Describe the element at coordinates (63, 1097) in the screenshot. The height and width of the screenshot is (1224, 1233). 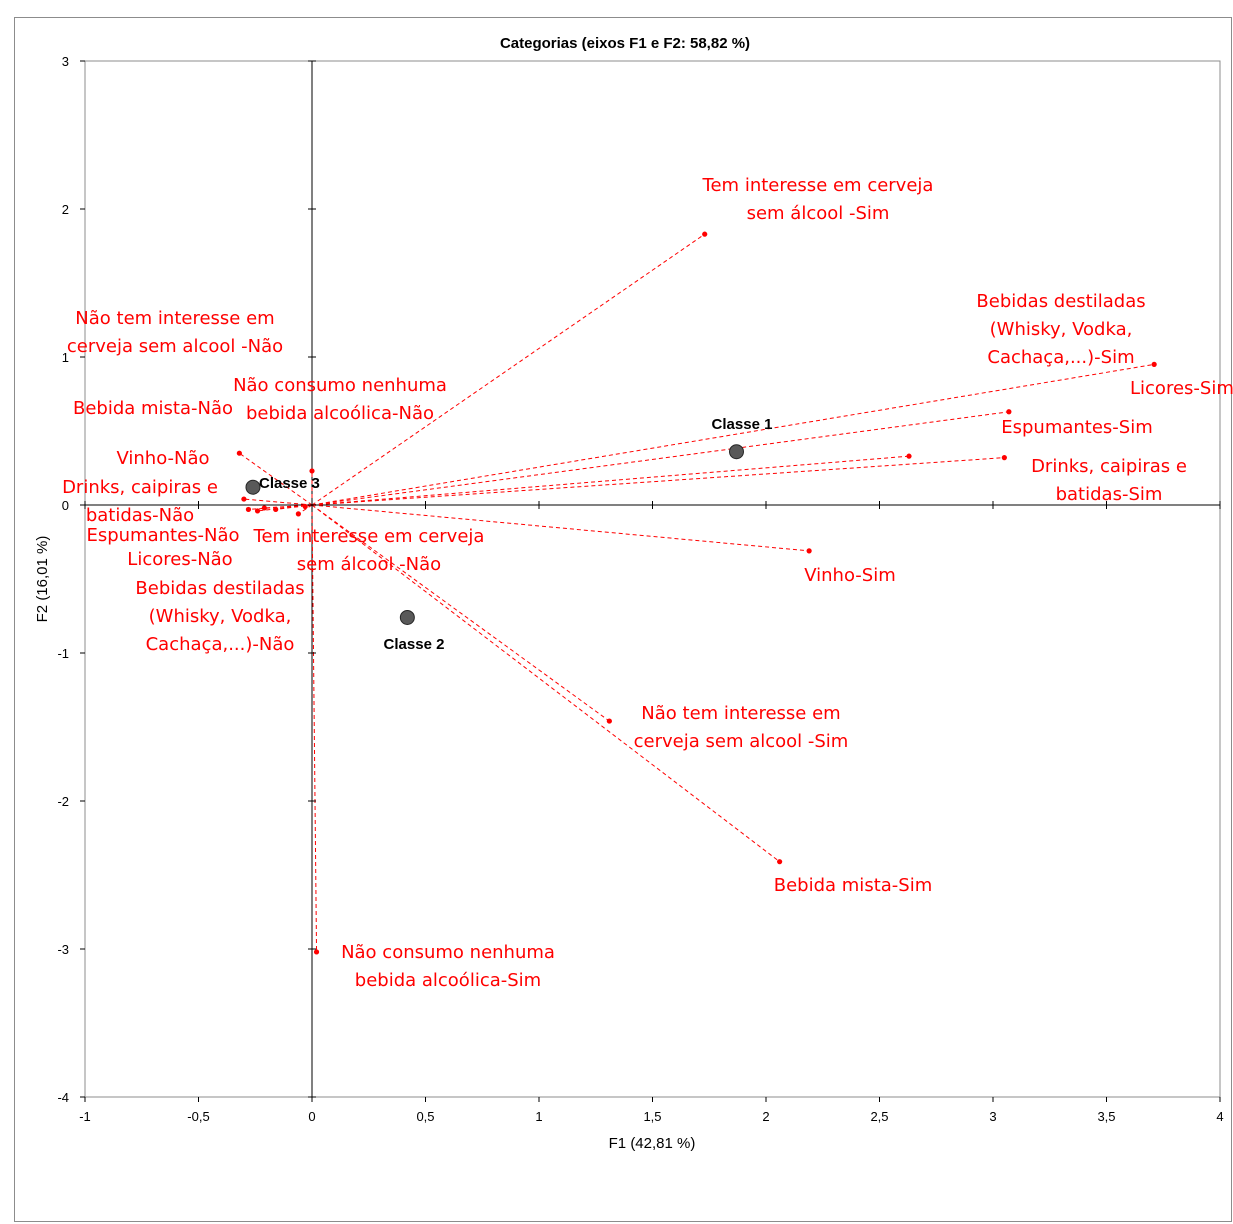
I see `y-tick-label: -4` at that location.